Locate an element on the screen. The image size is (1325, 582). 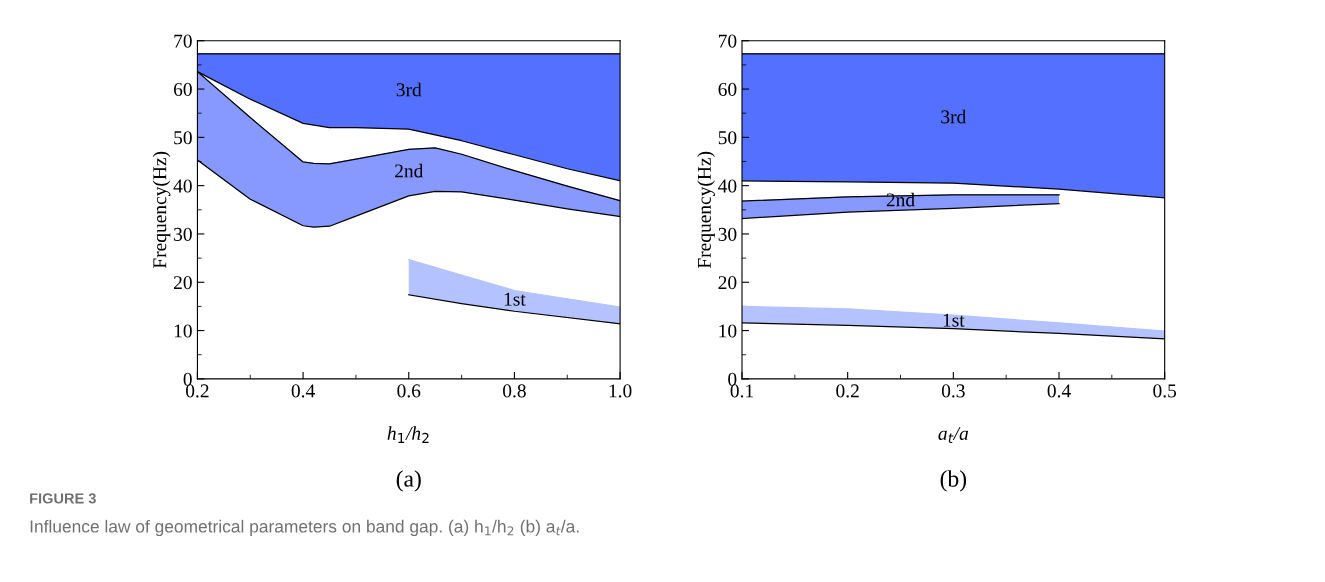
x-tick-label: 1.0 is located at coordinates (620, 391).